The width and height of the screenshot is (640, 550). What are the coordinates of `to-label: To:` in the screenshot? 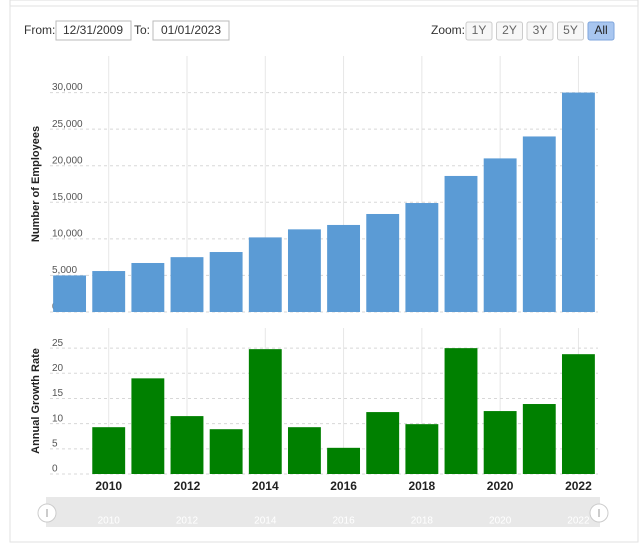 It's located at (142, 30).